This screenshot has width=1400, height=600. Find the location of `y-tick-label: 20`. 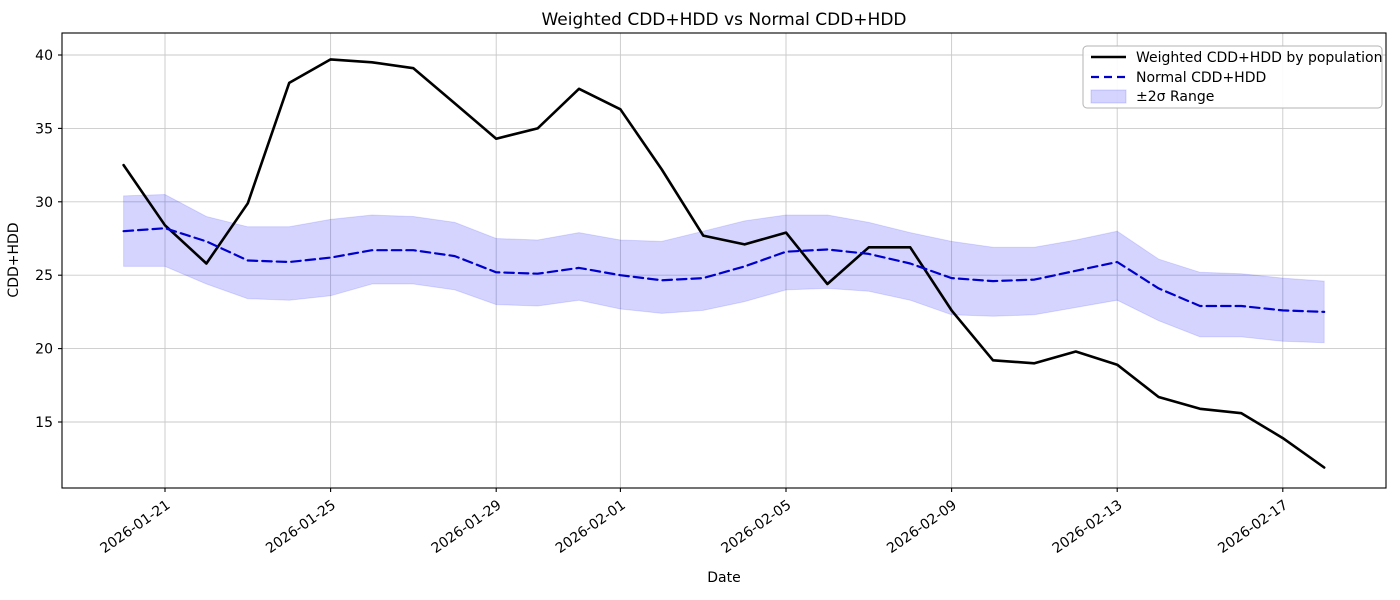

y-tick-label: 20 is located at coordinates (44, 350).